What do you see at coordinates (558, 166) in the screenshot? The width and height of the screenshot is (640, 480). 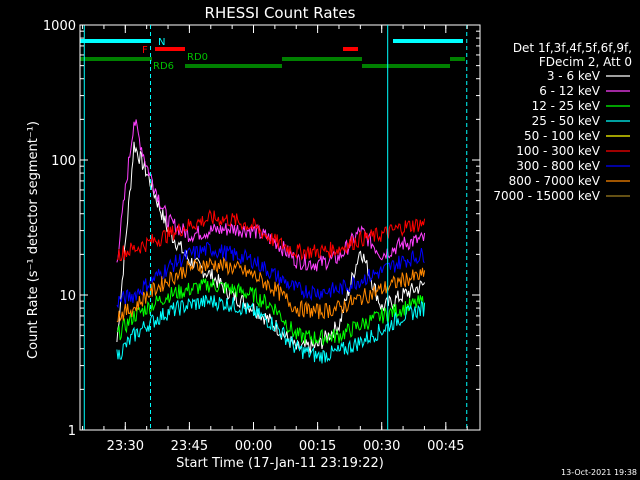 I see `legend-entry-label: 300 - 800 keV` at bounding box center [558, 166].